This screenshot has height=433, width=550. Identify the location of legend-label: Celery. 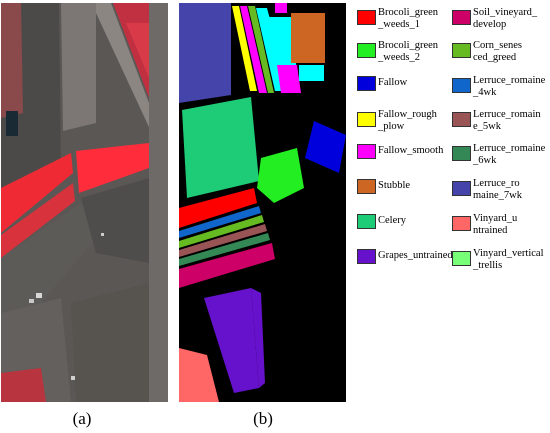
(392, 221).